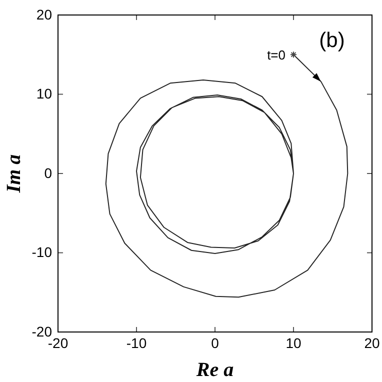 This screenshot has height=382, width=382. I want to click on x-tick-label: 20, so click(372, 342).